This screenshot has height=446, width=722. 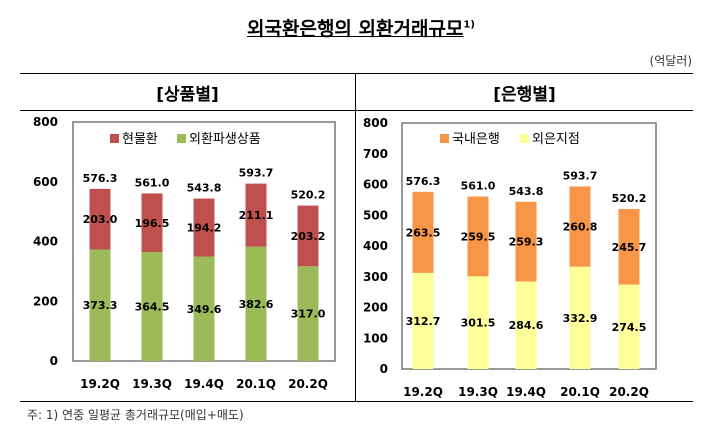 I want to click on data-label: 196.5, so click(x=152, y=223).